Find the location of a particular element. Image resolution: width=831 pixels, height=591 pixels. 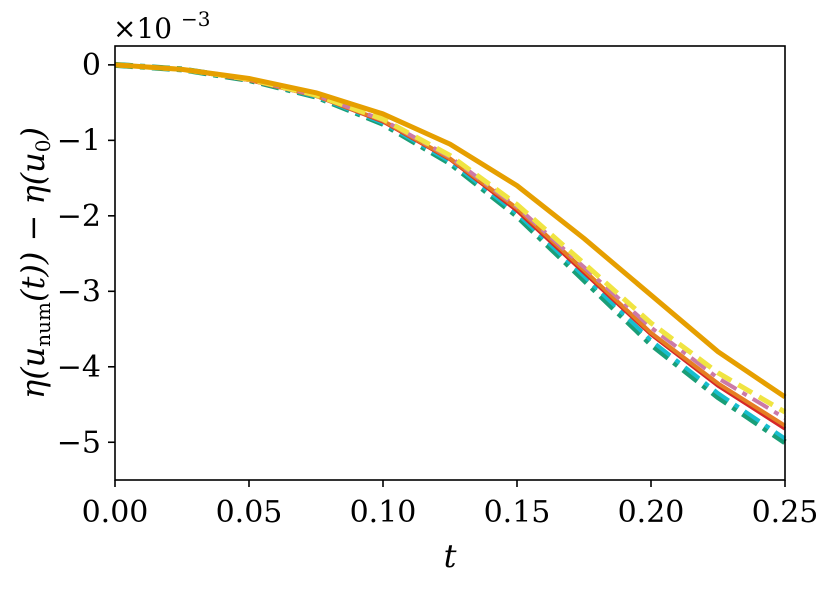

y-multiplier: ×10 −3 is located at coordinates (161, 26).